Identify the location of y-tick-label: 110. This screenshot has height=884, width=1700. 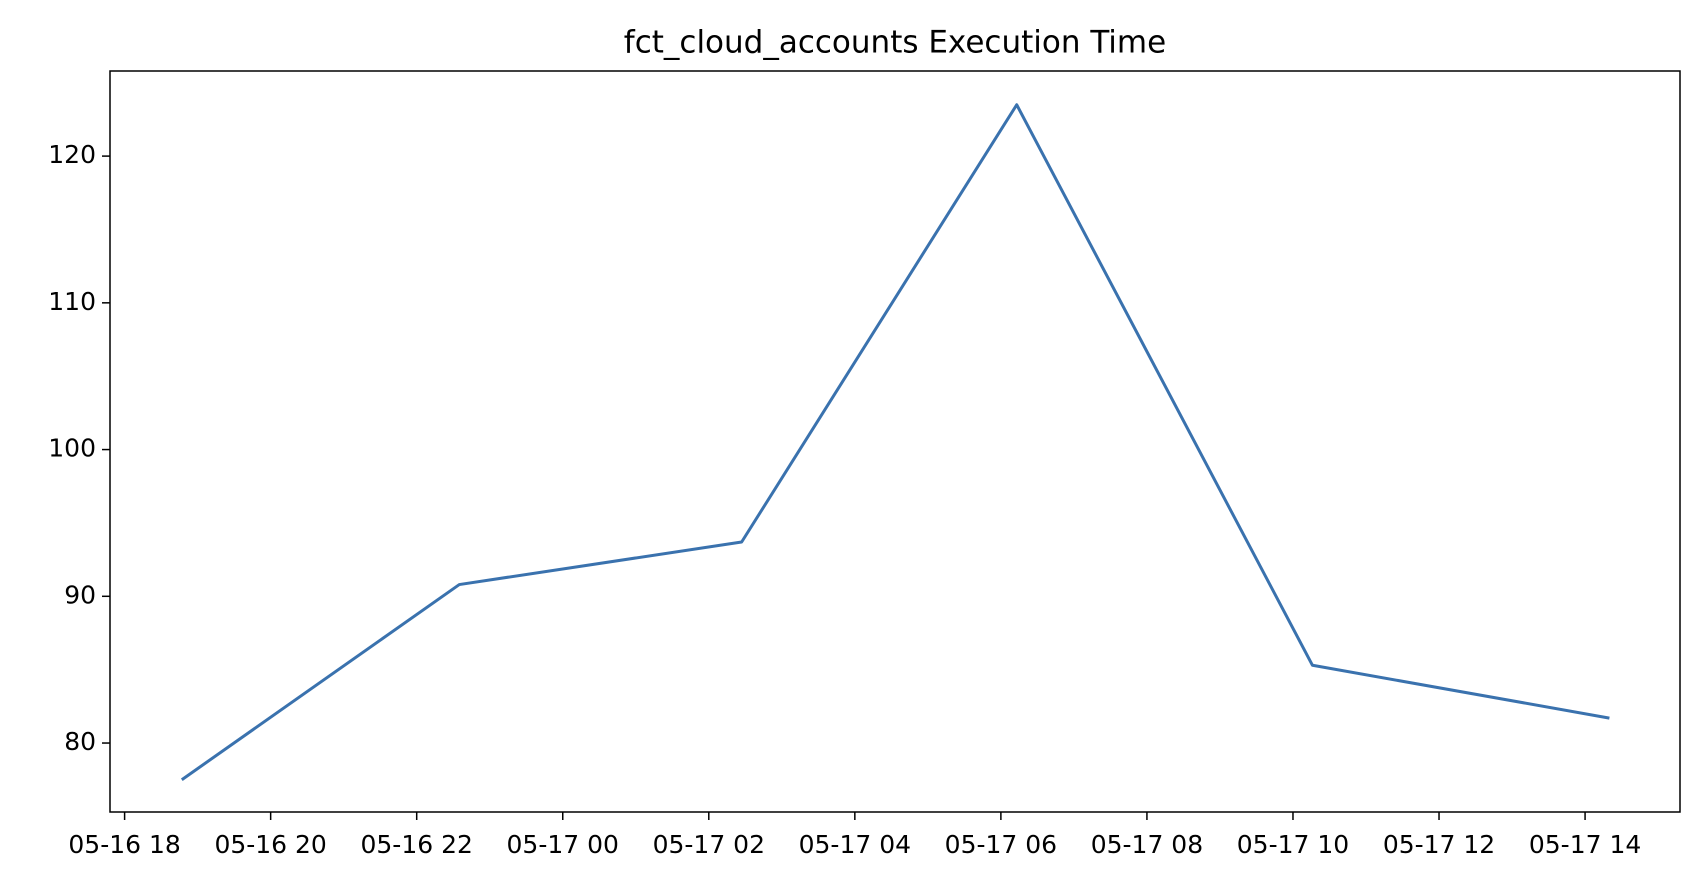
(72, 301).